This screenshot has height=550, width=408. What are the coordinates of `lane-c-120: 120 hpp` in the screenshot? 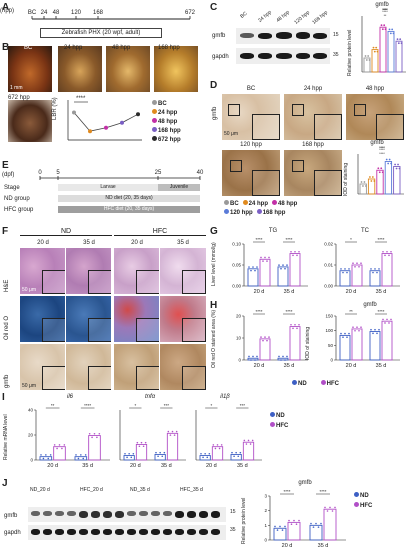 It's located at (302, 17).